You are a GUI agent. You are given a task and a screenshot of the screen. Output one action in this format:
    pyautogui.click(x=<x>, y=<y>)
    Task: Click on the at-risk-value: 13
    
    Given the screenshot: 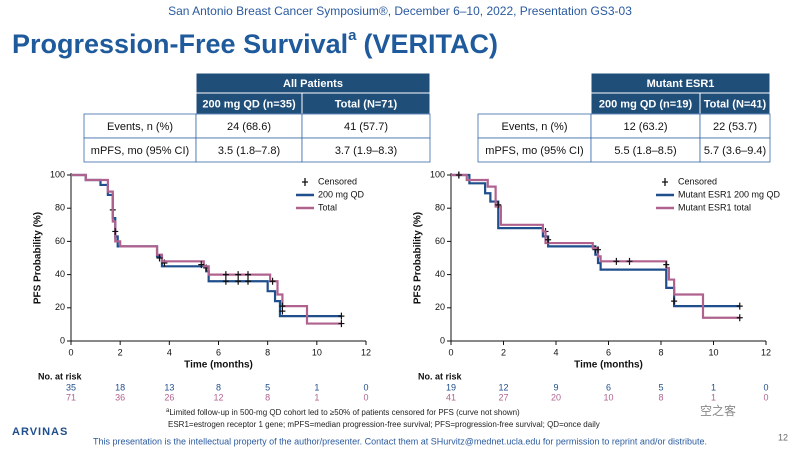 What is the action you would take?
    pyautogui.click(x=169, y=387)
    